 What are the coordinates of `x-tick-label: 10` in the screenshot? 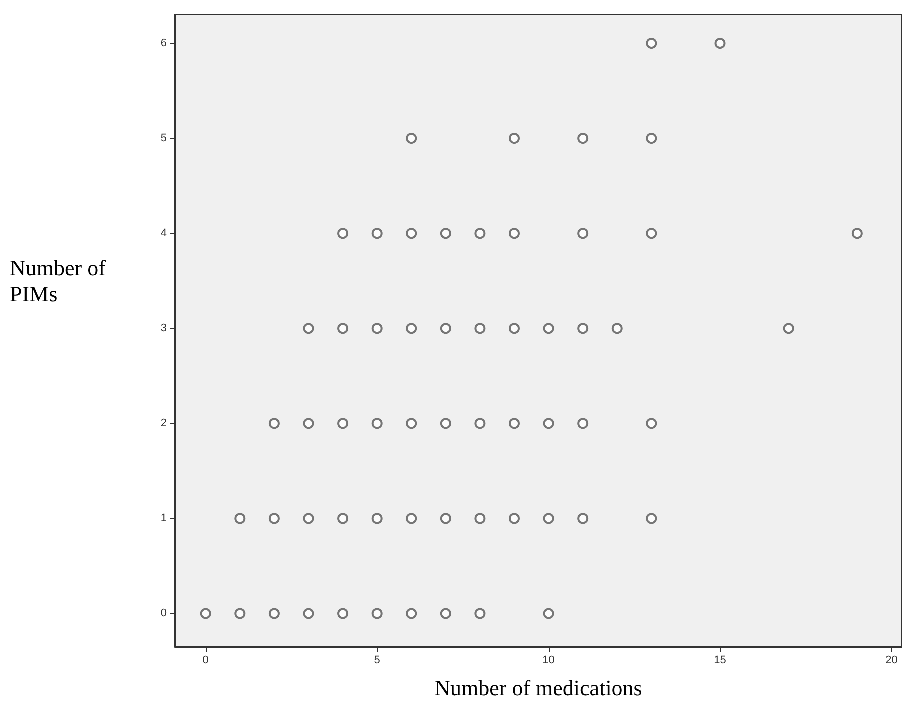 It's located at (548, 660).